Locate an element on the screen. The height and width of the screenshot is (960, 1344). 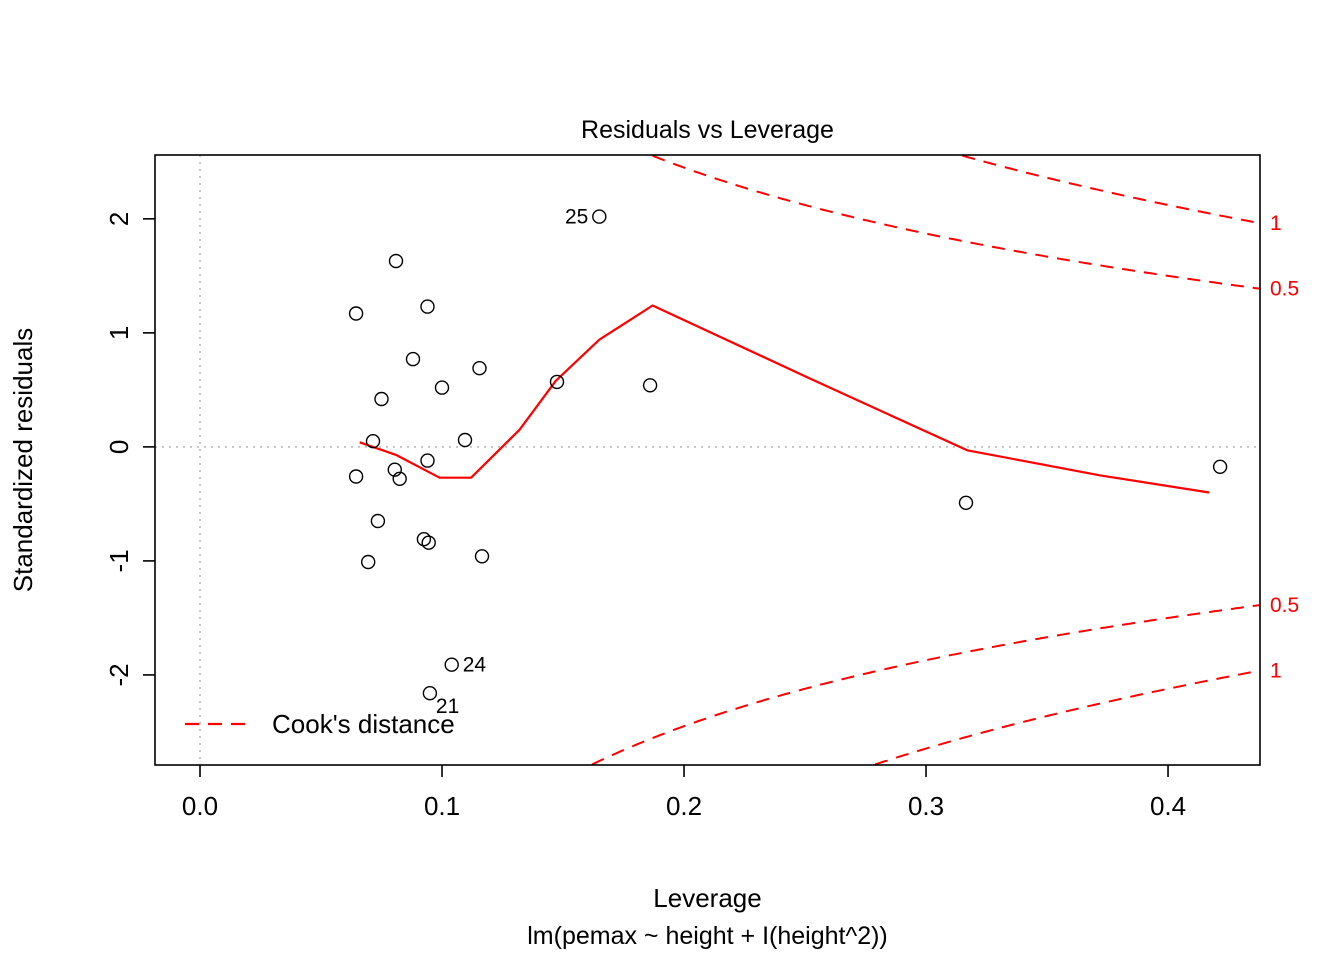
point-label: 21 is located at coordinates (447, 706).